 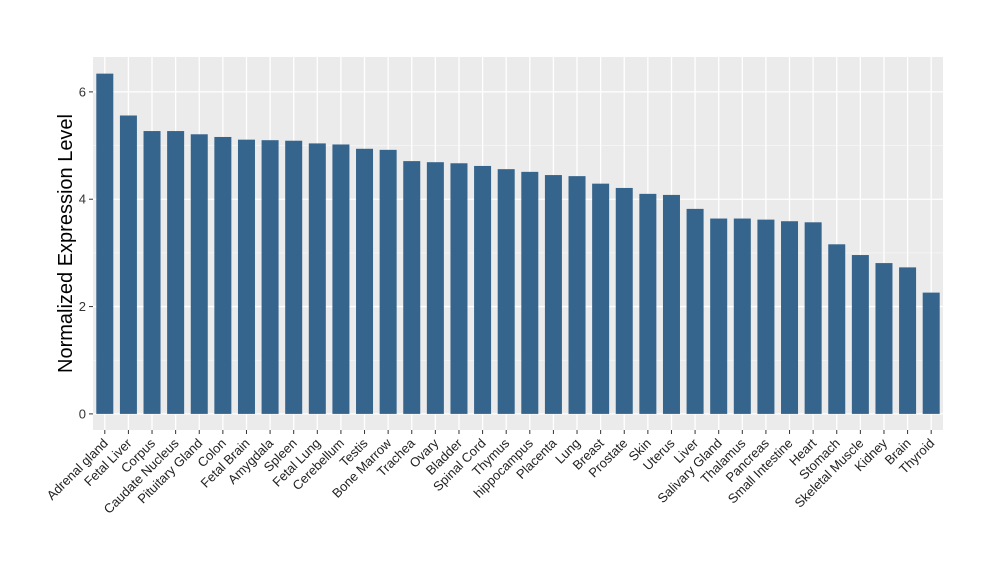 What do you see at coordinates (82, 91) in the screenshot?
I see `y-tick-label: 6` at bounding box center [82, 91].